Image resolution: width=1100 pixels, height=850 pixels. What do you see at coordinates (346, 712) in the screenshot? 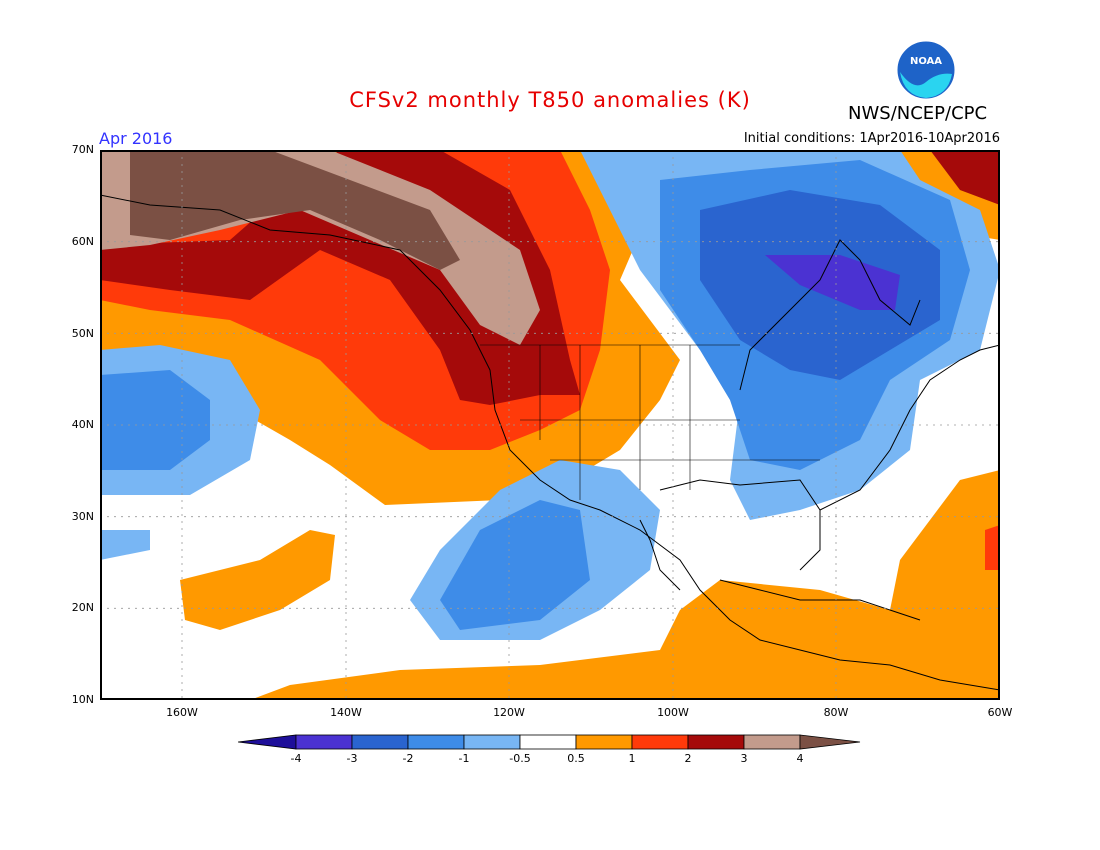
I see `lon-label-140w: 140W` at bounding box center [346, 712].